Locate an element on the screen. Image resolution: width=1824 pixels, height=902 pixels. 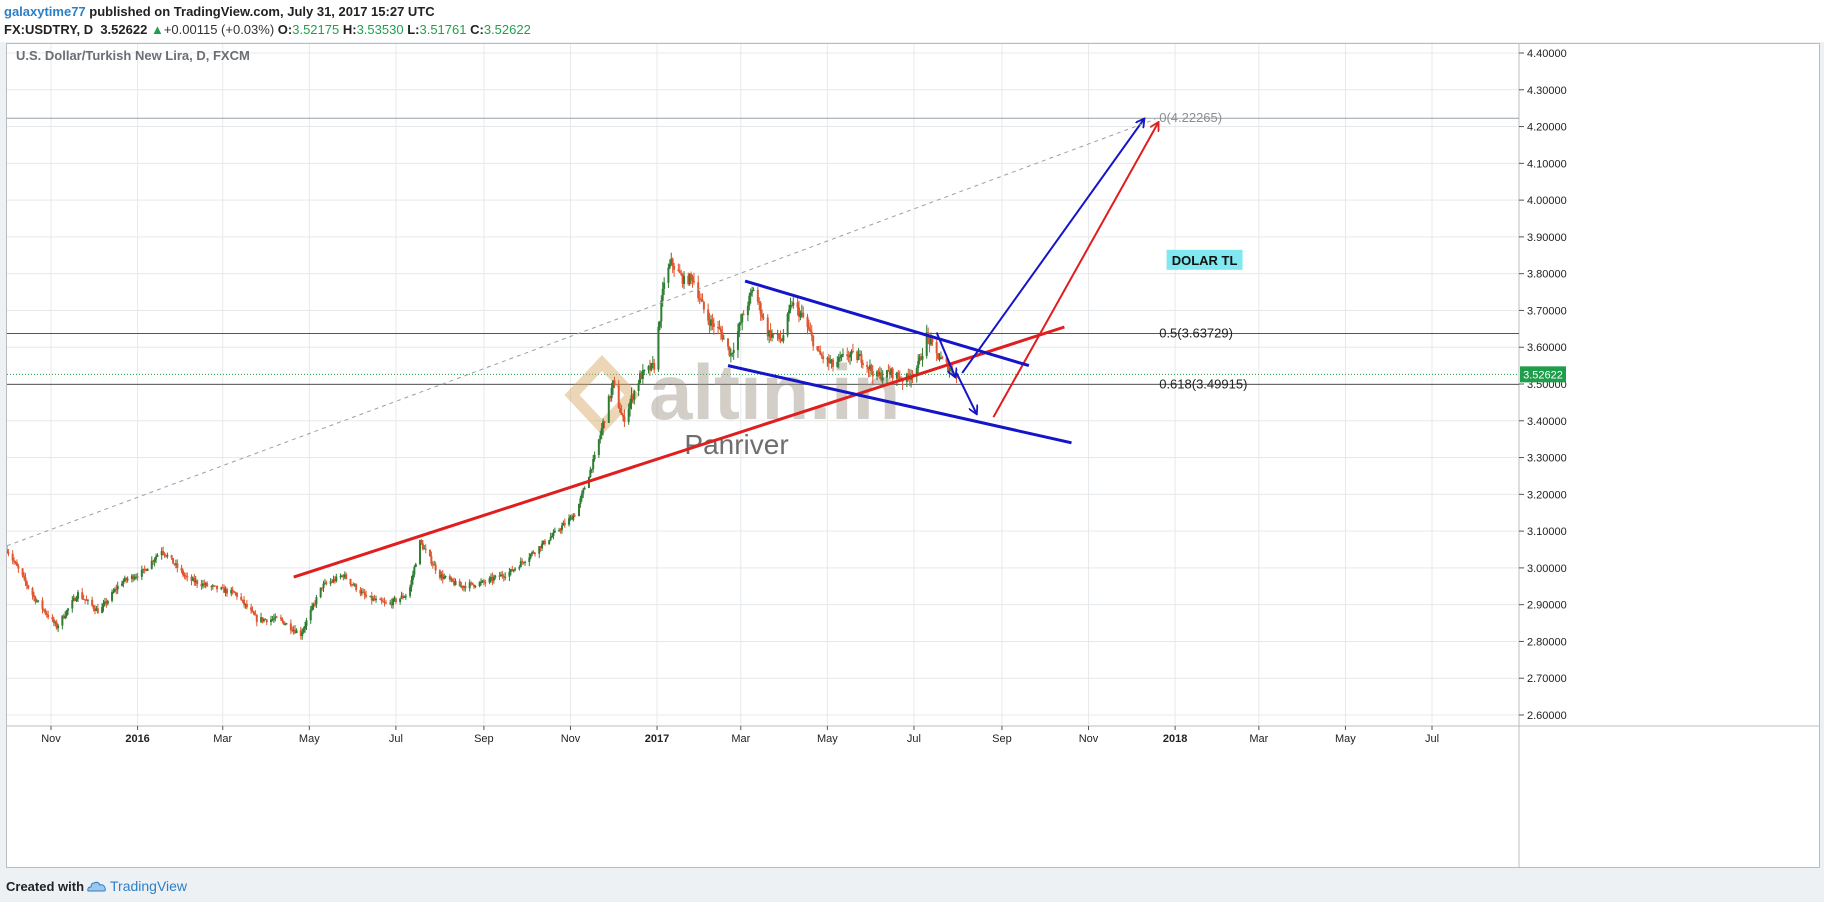
red-projection-arrow is located at coordinates (1075, 270).